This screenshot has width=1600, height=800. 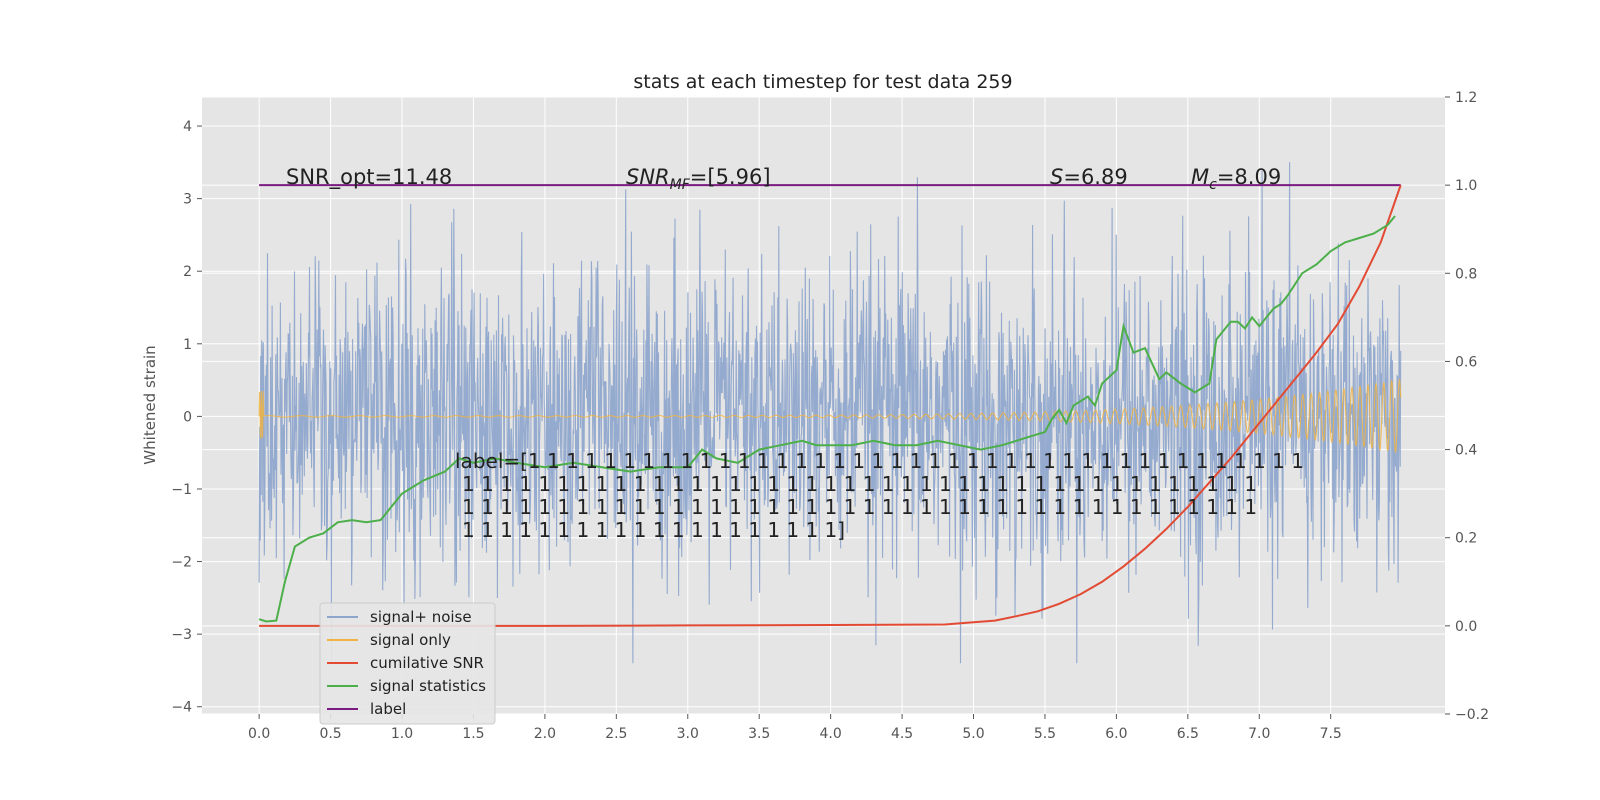 What do you see at coordinates (330, 734) in the screenshot?
I see `x-tick-label: 0.5` at bounding box center [330, 734].